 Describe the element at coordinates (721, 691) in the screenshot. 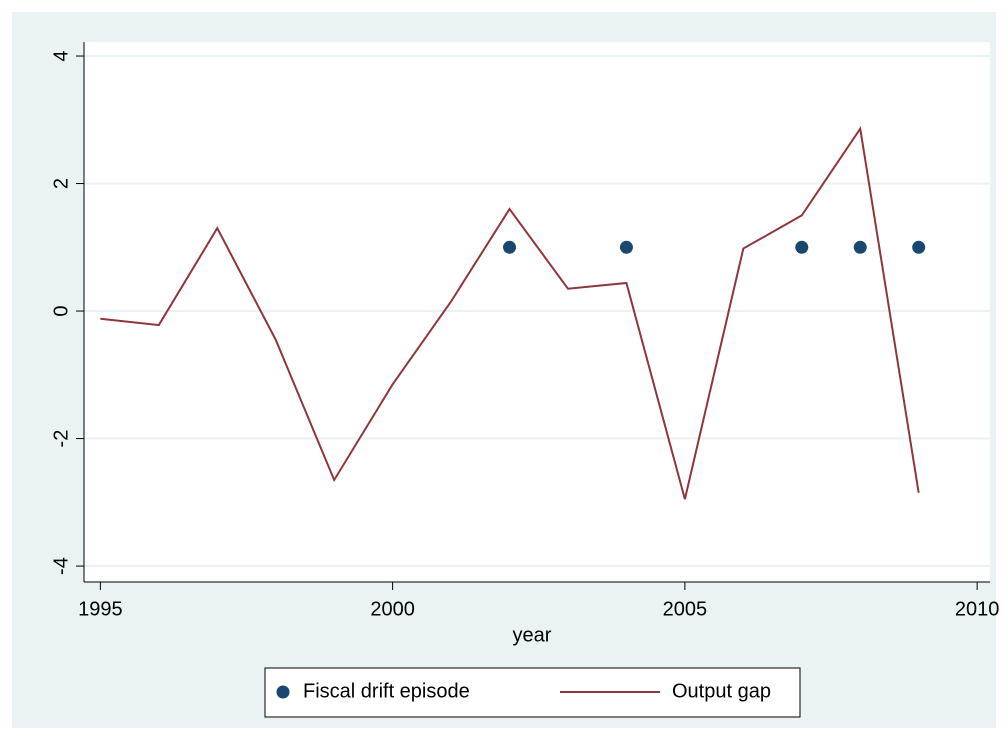

I see `legend-label: Output gap` at that location.